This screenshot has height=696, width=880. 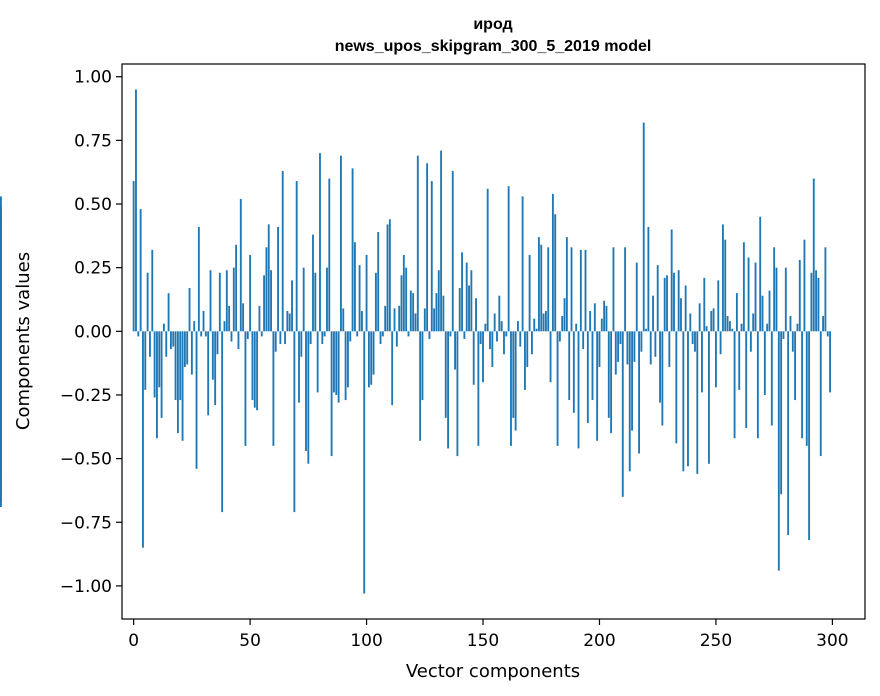 What do you see at coordinates (93, 332) in the screenshot?
I see `y-tick-label: 0.00` at bounding box center [93, 332].